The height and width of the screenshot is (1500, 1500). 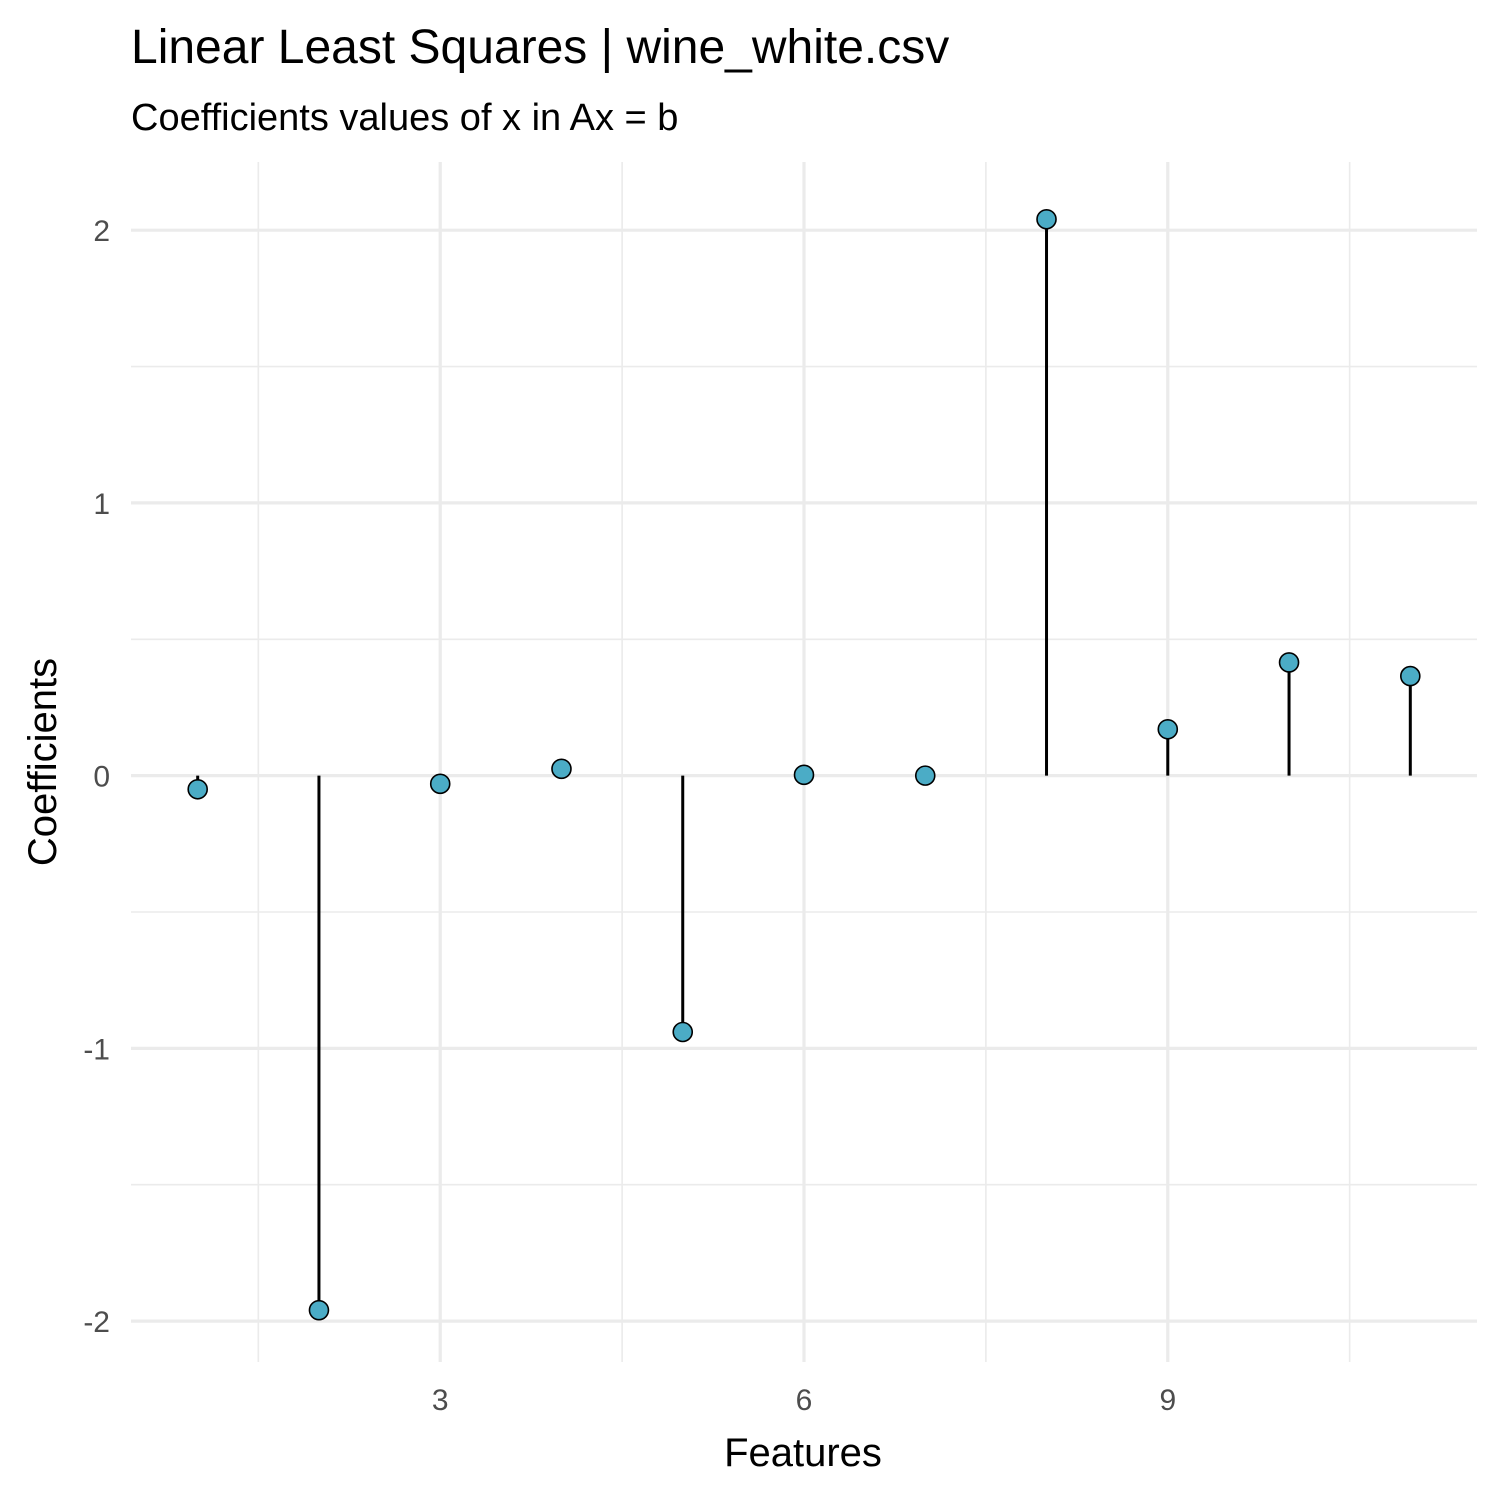 What do you see at coordinates (440, 1400) in the screenshot?
I see `x-tick-label: 3` at bounding box center [440, 1400].